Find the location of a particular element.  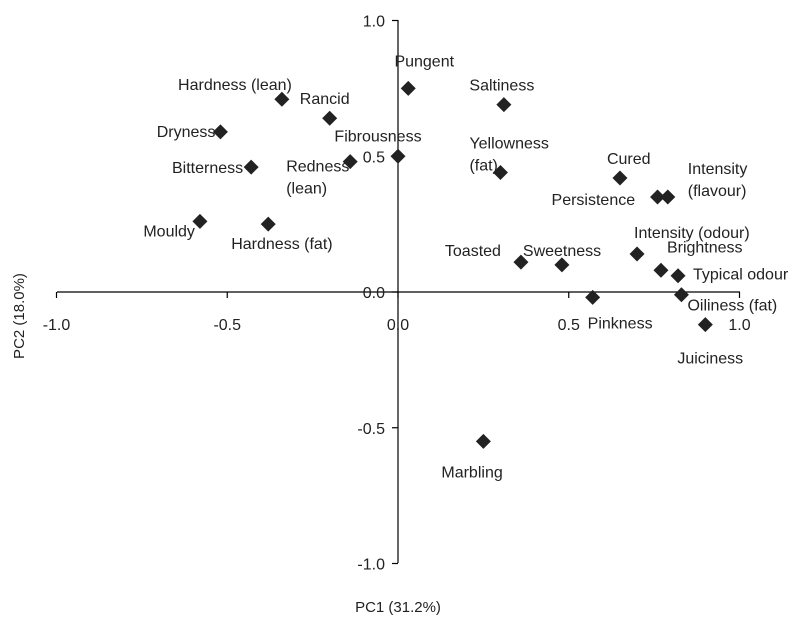

label-line-intensity-flavour: Intensity is located at coordinates (718, 169).